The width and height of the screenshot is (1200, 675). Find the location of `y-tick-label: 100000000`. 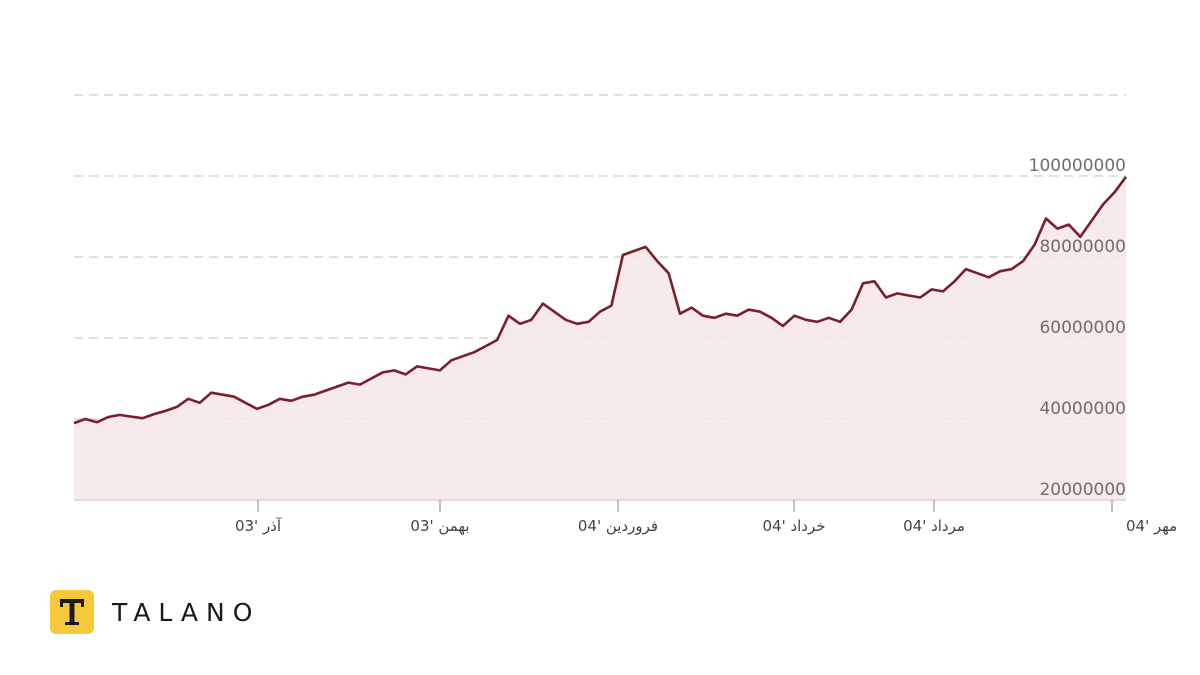

y-tick-label: 100000000 is located at coordinates (1077, 166).